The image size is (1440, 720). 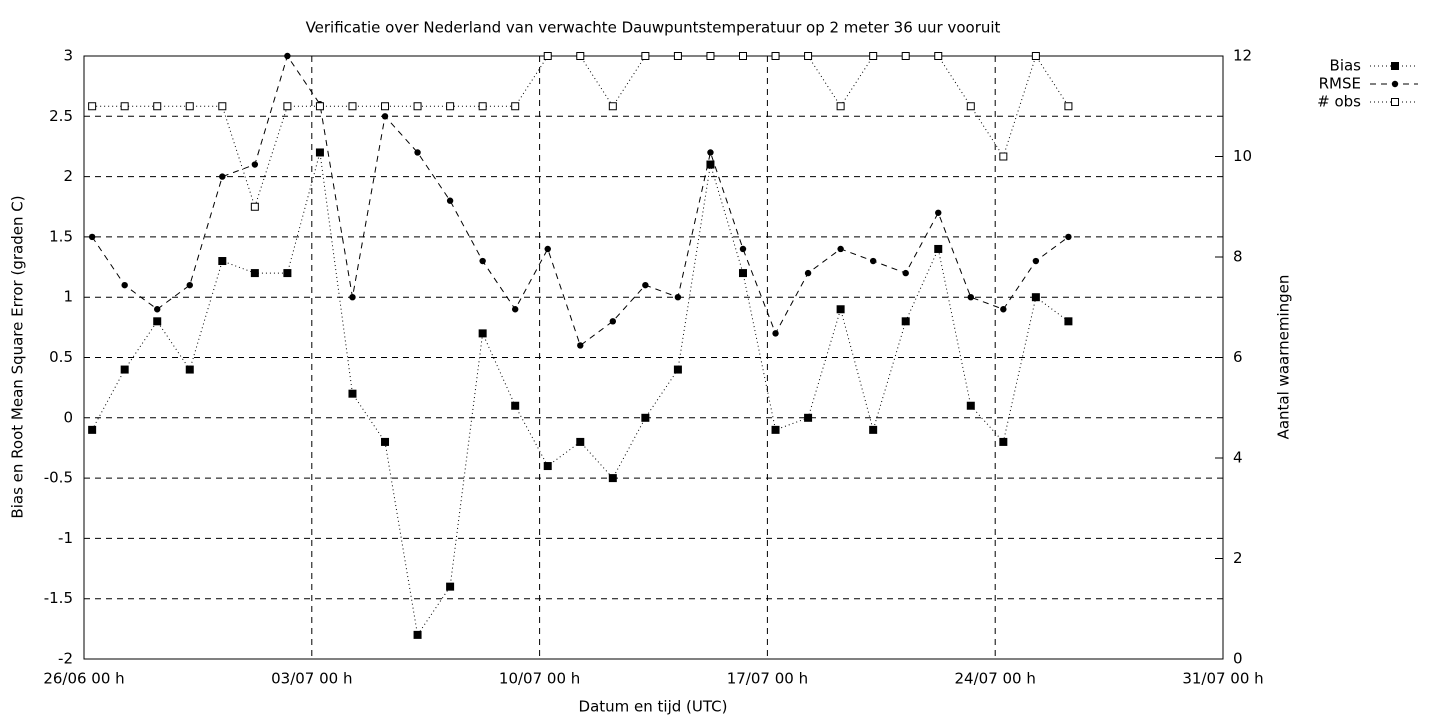 What do you see at coordinates (653, 707) in the screenshot?
I see `x-axis-label: Datum en tijd (UTC)` at bounding box center [653, 707].